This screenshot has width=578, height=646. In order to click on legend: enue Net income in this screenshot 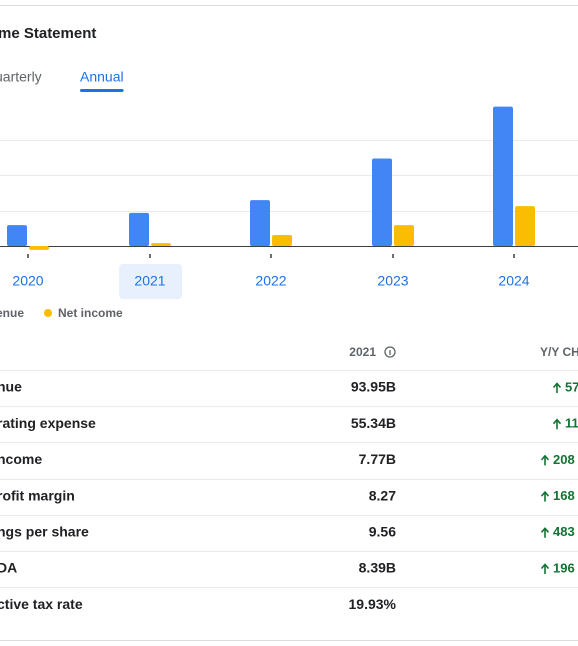, I will do `click(61, 313)`.